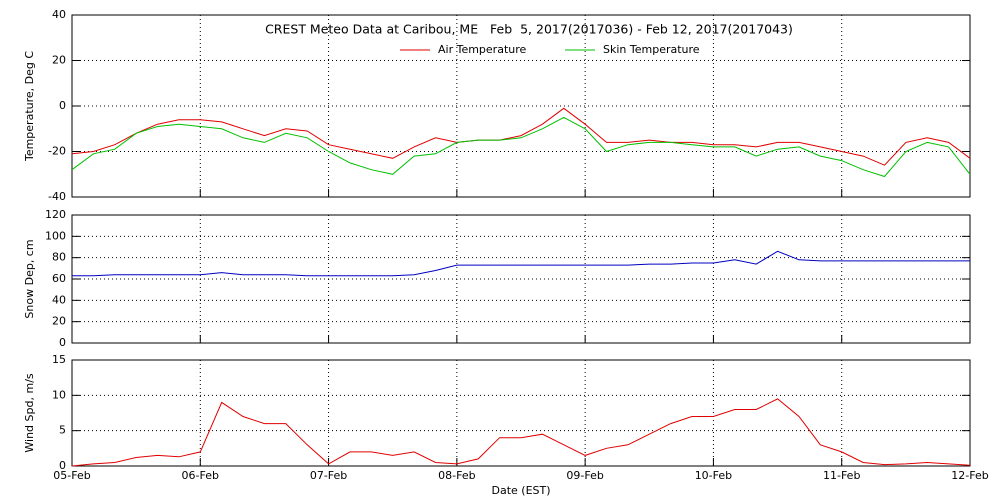 The height and width of the screenshot is (500, 1000). I want to click on y-tick-label: 100, so click(55, 235).